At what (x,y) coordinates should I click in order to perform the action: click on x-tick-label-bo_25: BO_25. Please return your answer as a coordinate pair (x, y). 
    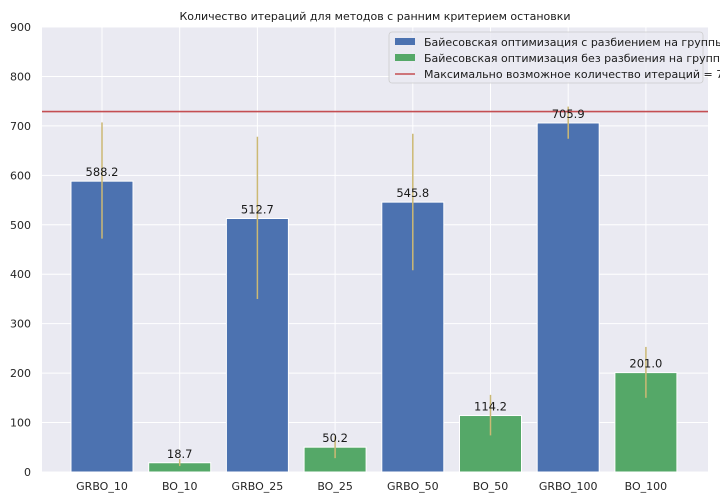
    Looking at the image, I should click on (335, 486).